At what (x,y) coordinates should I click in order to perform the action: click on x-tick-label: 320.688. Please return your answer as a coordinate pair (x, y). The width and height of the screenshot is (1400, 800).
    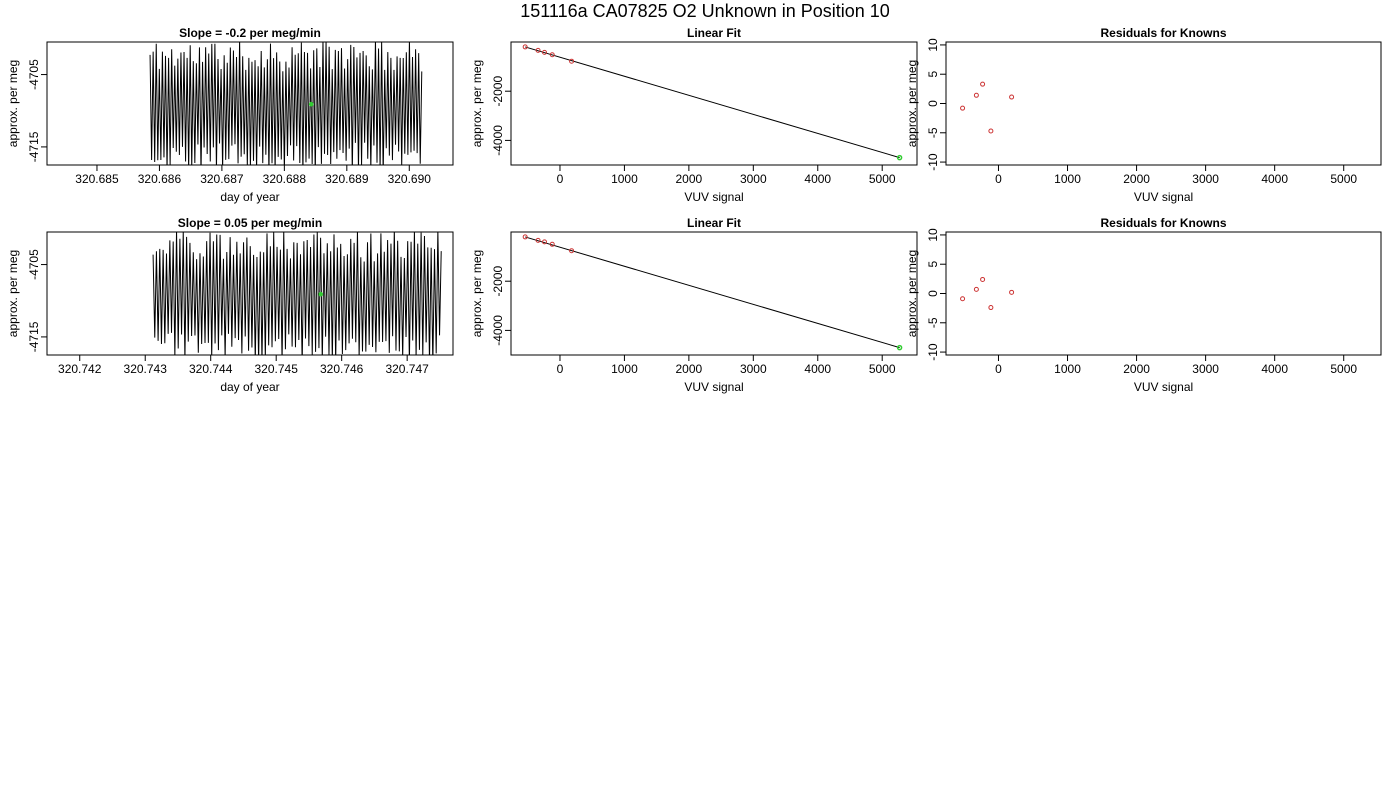
    Looking at the image, I should click on (285, 179).